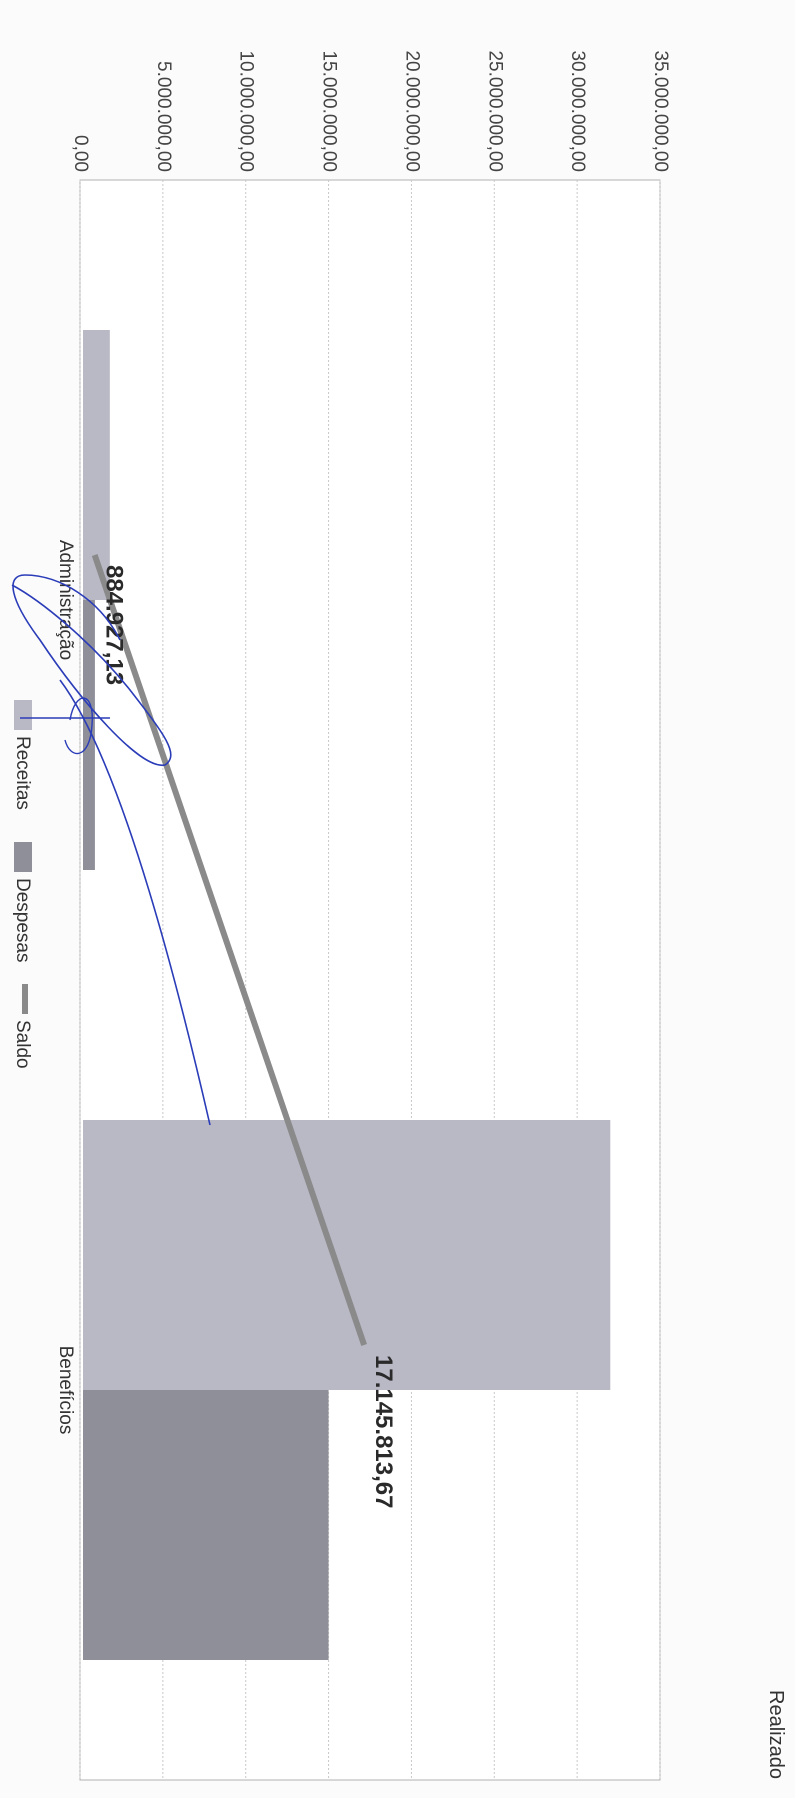  I want to click on legend: Receitas Despesas Saldo, so click(22, 884).